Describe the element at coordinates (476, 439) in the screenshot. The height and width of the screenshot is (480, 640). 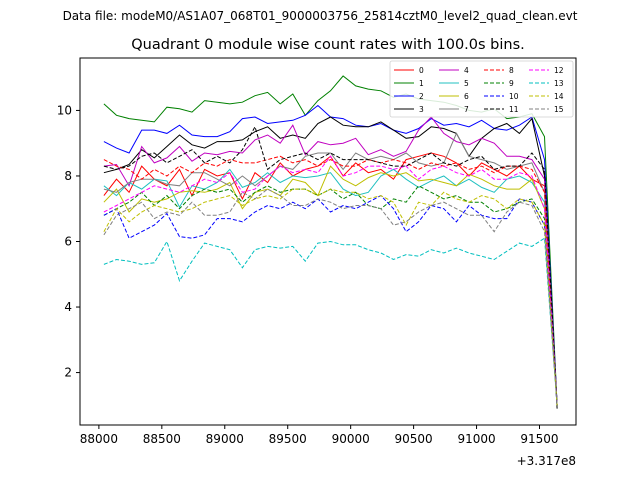
I see `x-tick-label: 91000` at that location.